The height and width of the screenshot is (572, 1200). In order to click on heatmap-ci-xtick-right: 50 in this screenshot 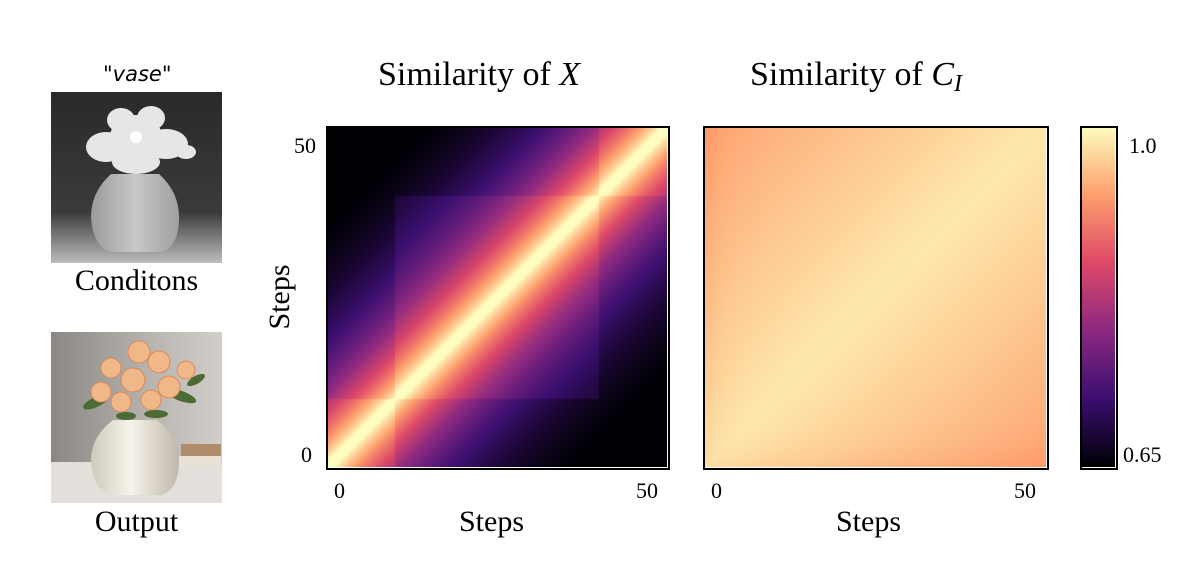, I will do `click(1025, 490)`.